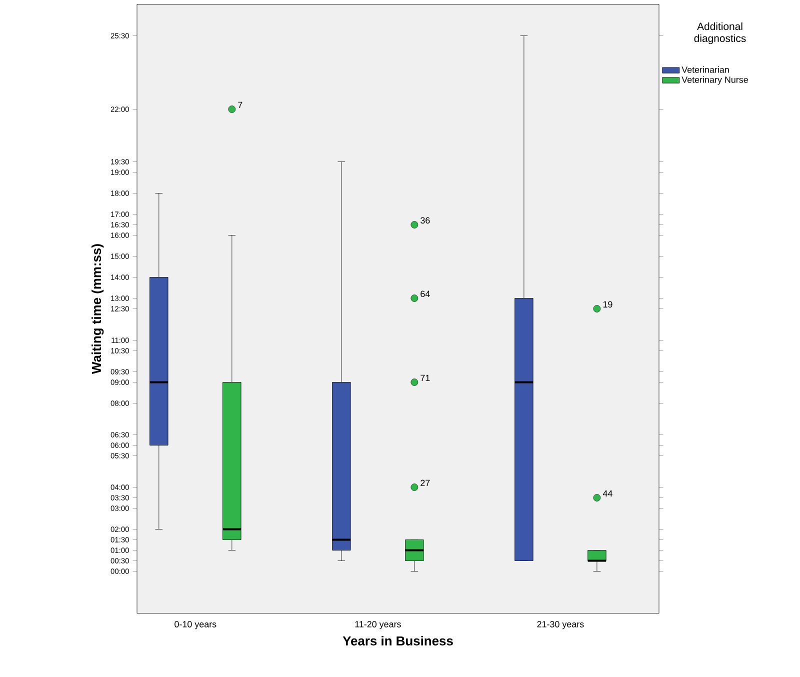 The width and height of the screenshot is (800, 677). Describe the element at coordinates (425, 377) in the screenshot. I see `annotation: 71` at that location.